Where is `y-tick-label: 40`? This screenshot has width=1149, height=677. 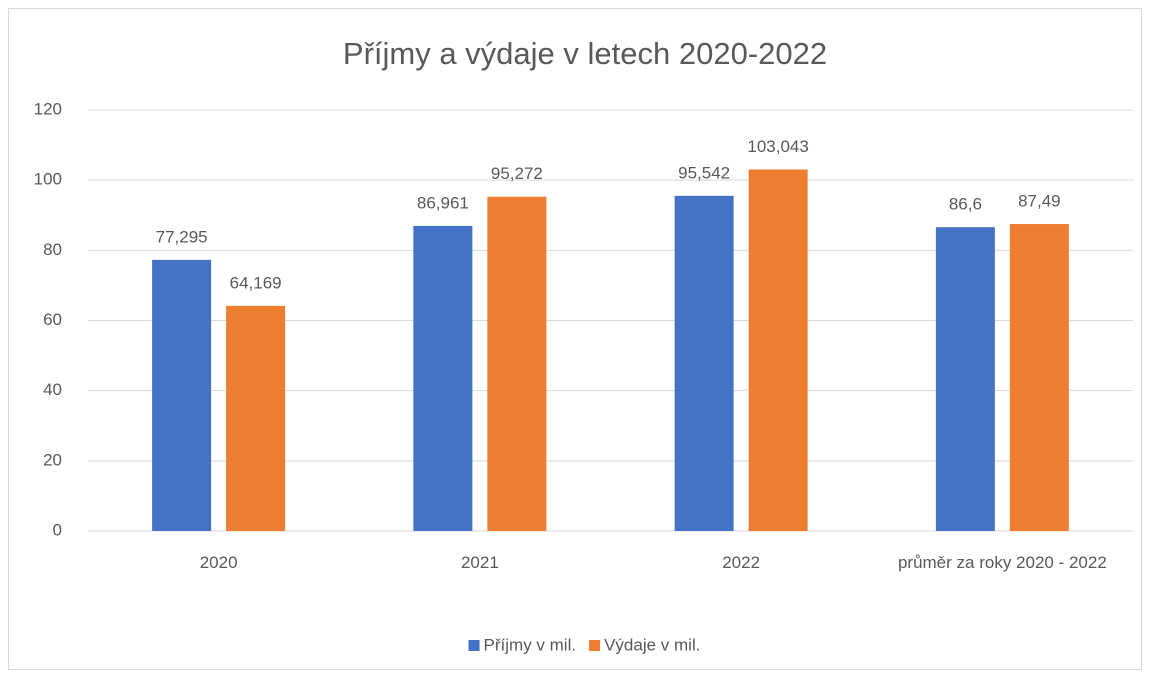
y-tick-label: 40 is located at coordinates (52, 389).